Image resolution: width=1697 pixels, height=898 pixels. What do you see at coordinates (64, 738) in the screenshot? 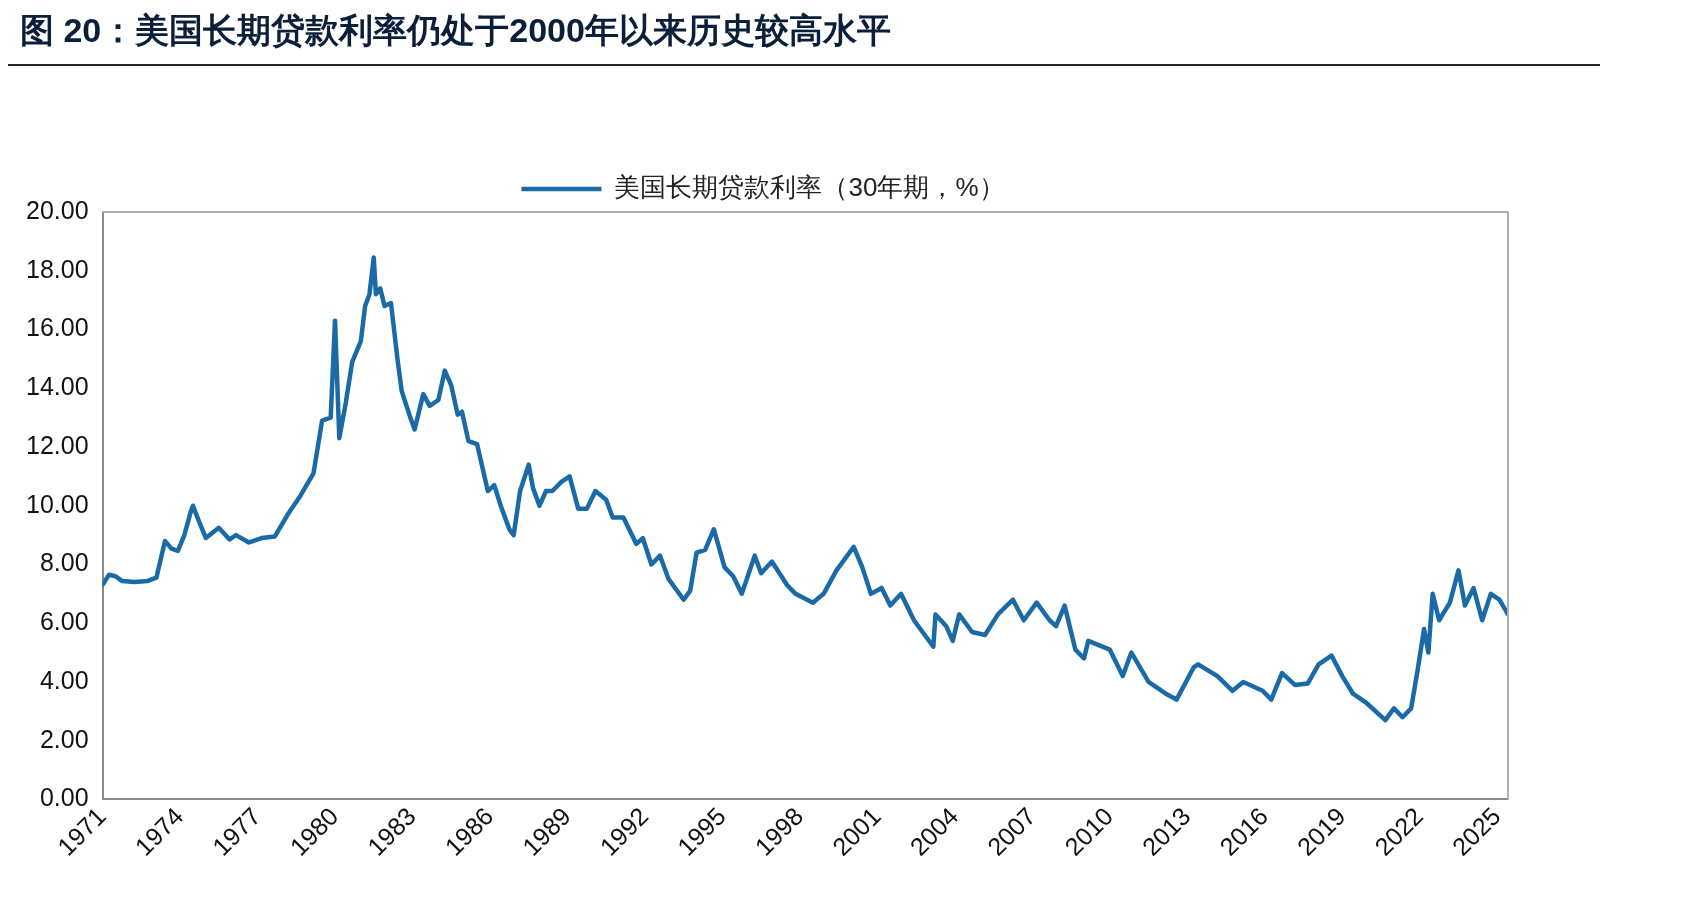
I see `y-tick-label: 2.00` at bounding box center [64, 738].